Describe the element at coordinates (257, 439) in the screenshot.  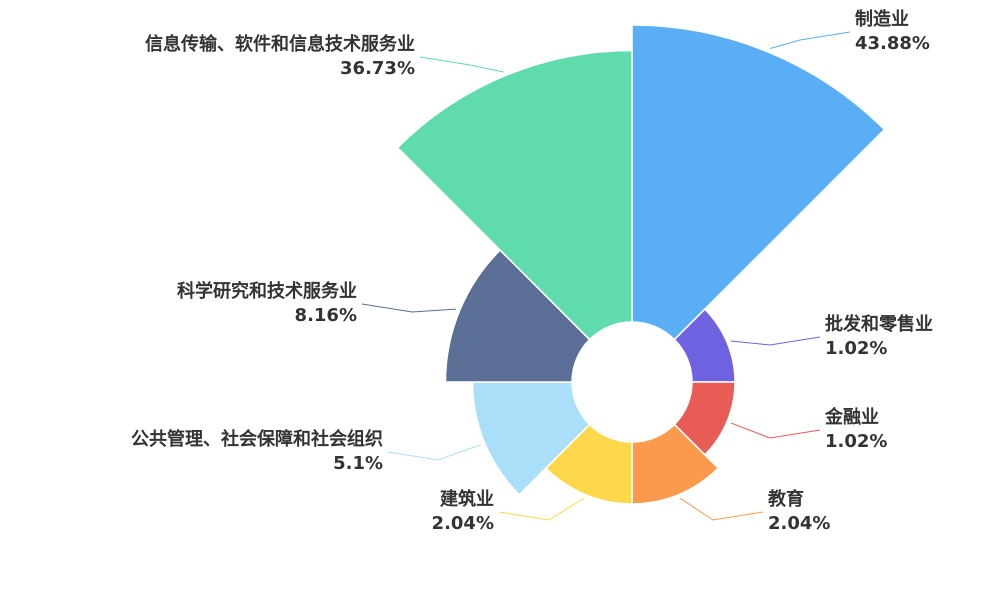
I see `slice-label: 公共管理、社会保障和社会组织` at that location.